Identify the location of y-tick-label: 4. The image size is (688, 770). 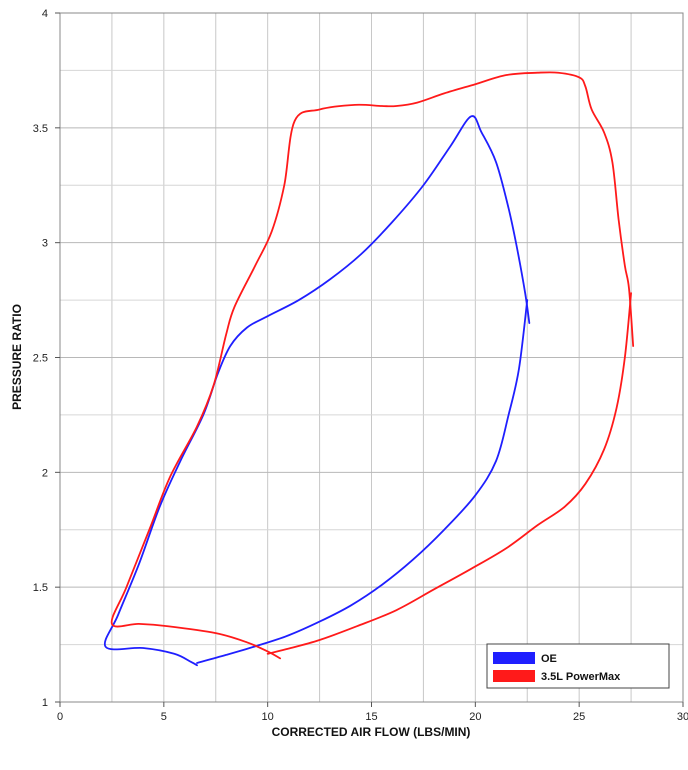
(45, 14).